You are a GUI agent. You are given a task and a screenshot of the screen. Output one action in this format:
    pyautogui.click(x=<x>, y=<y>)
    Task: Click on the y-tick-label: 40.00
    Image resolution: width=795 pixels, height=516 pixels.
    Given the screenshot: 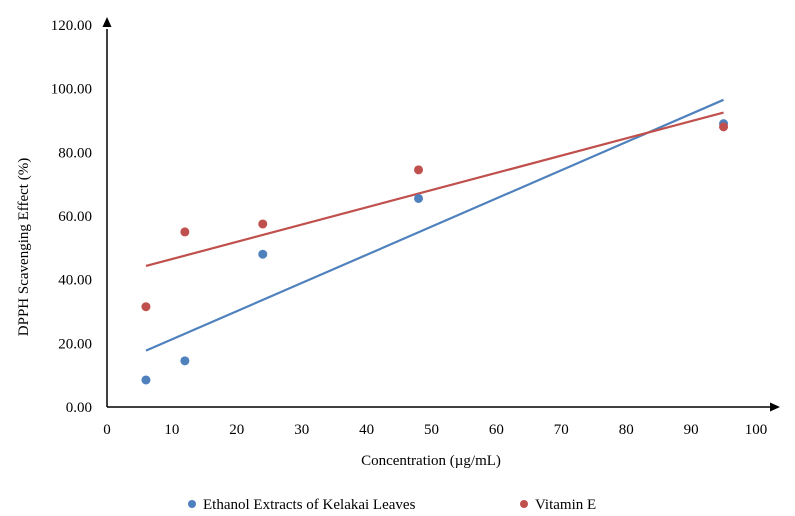 What is the action you would take?
    pyautogui.click(x=75, y=281)
    